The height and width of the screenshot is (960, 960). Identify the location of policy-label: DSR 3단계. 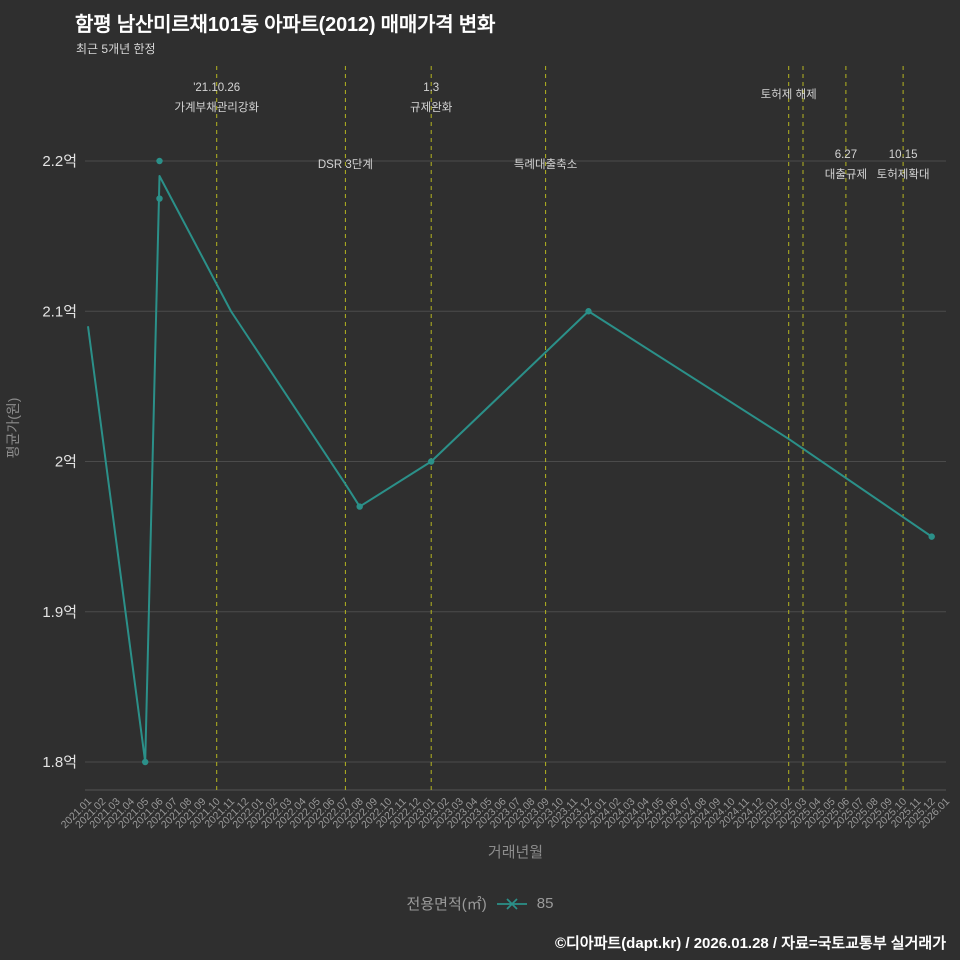
(345, 164).